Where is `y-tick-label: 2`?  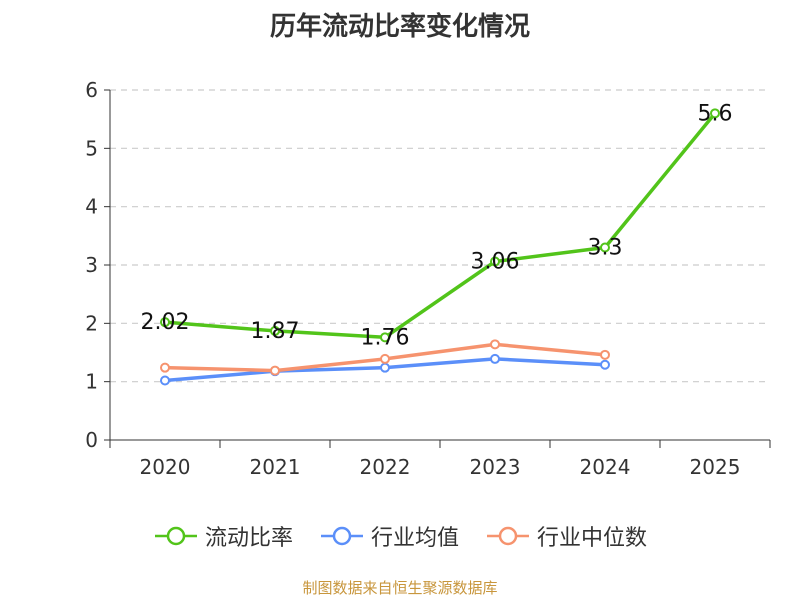 y-tick-label: 2 is located at coordinates (91, 323).